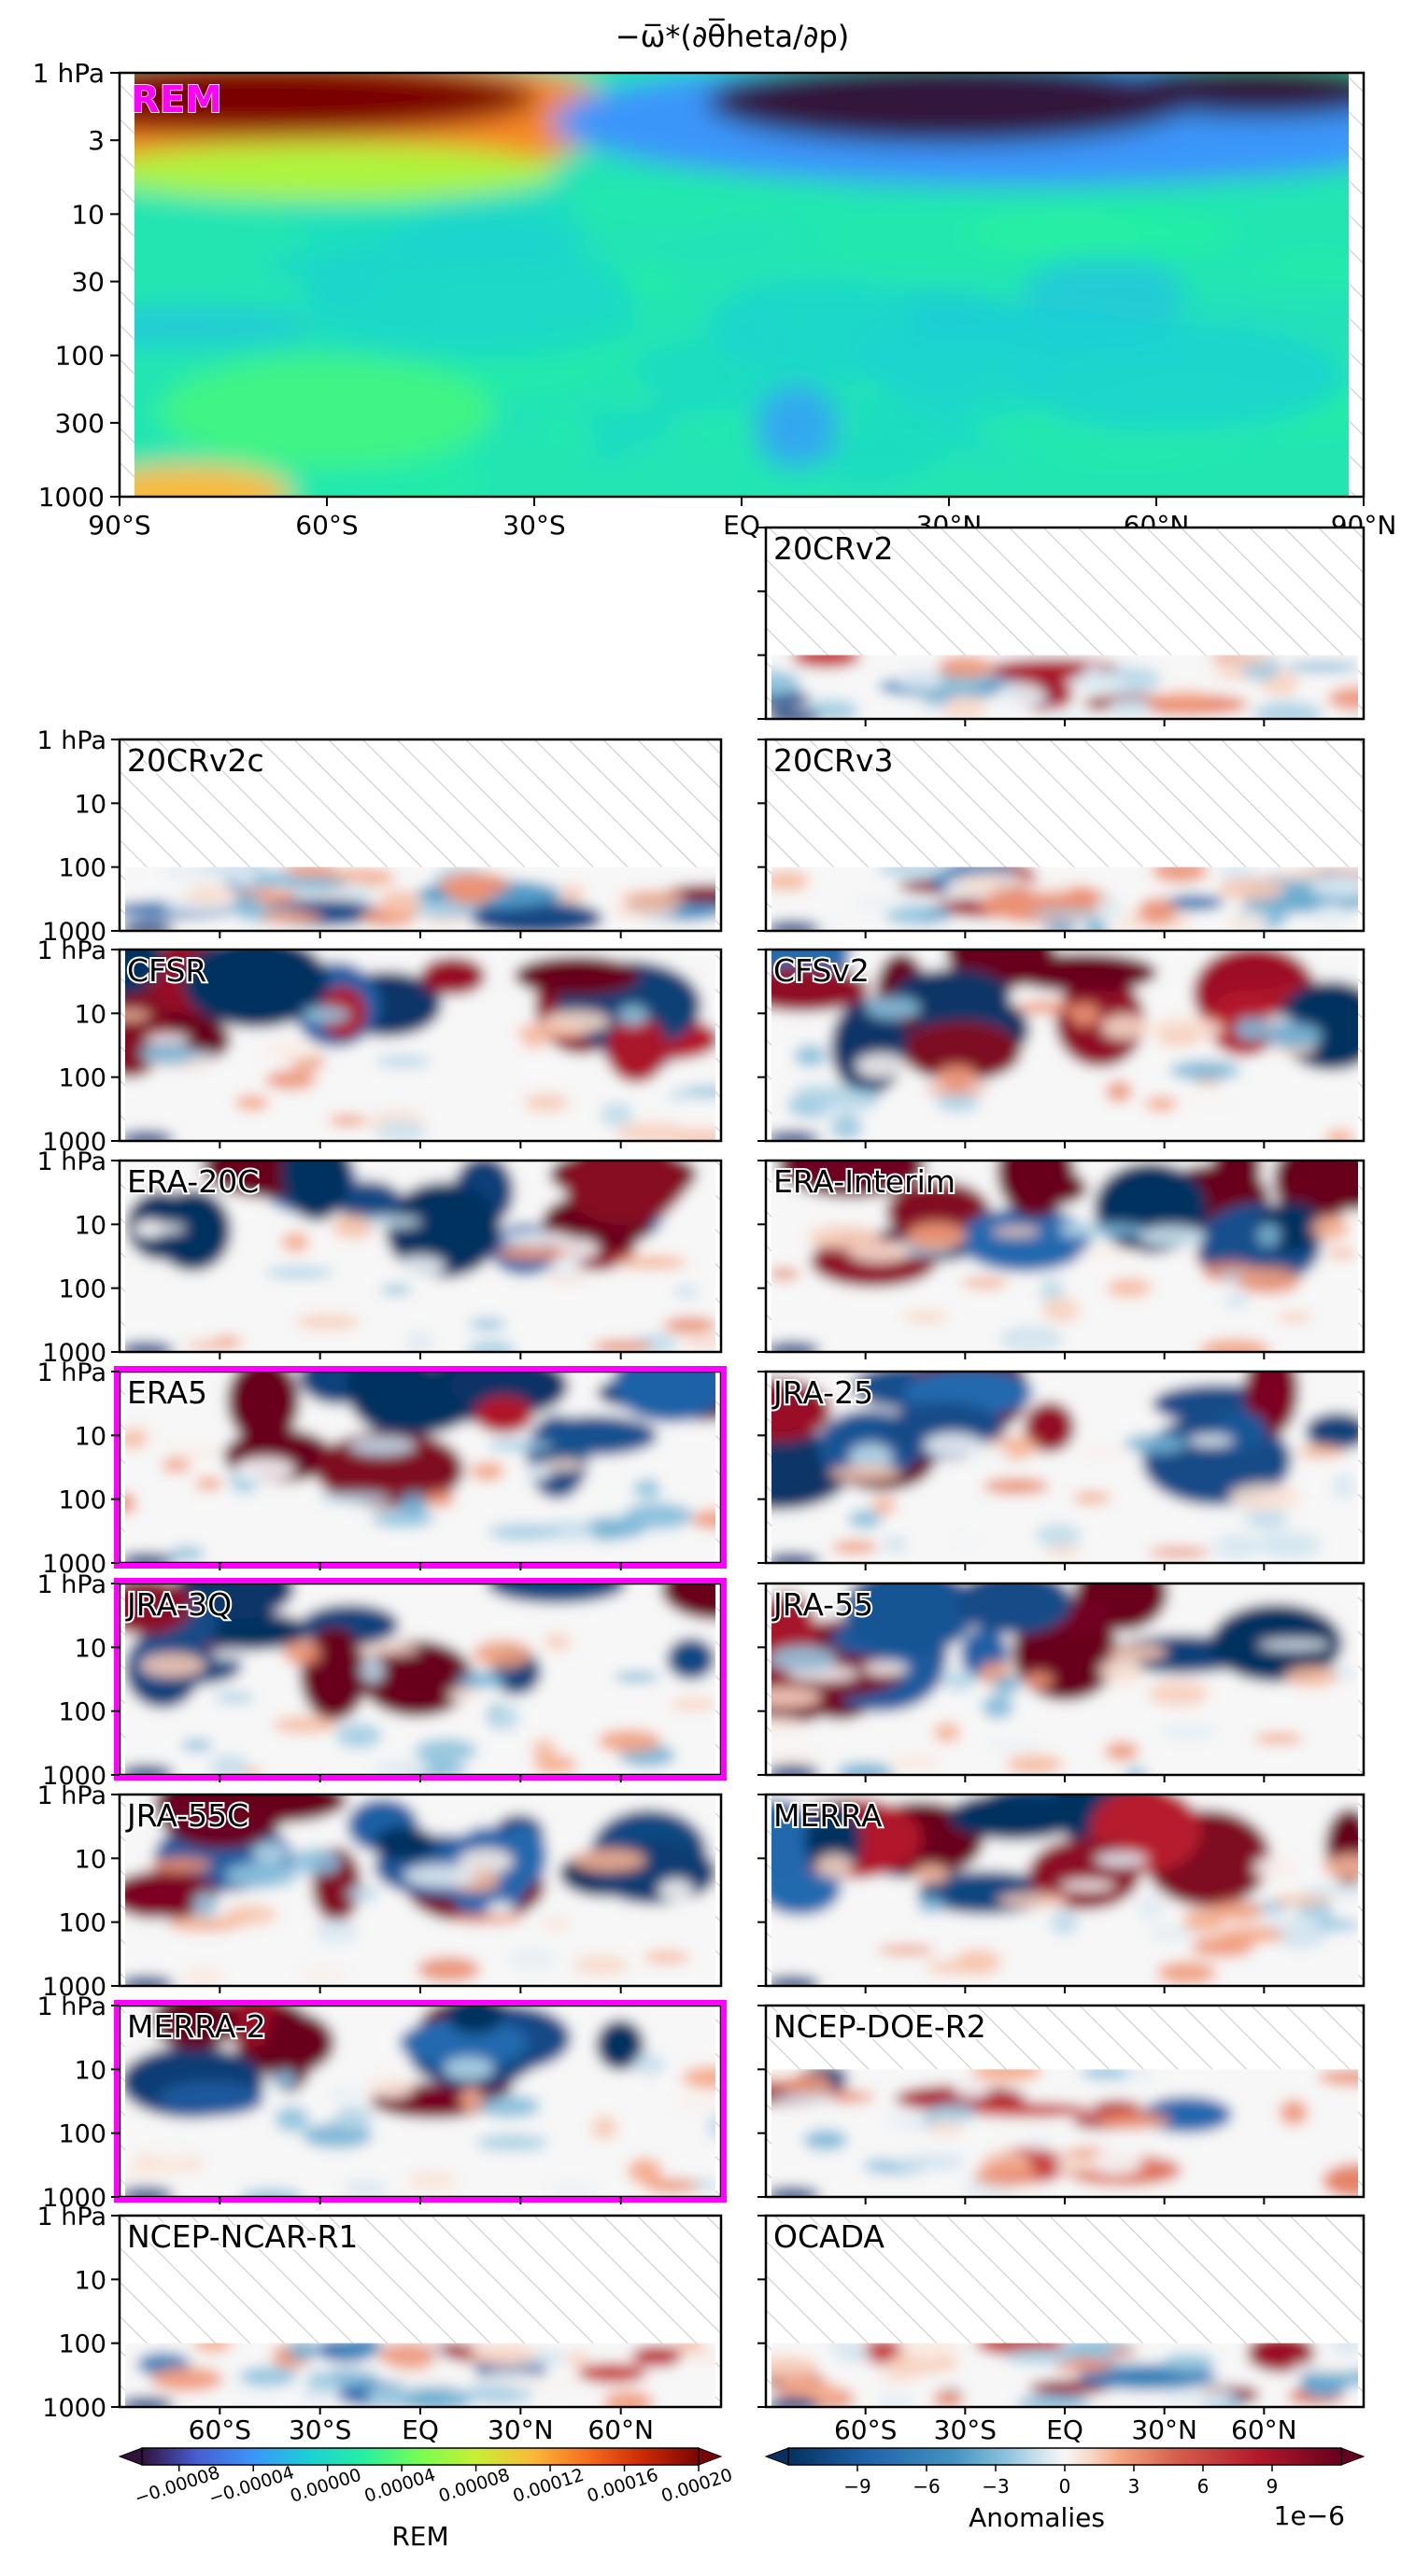 This screenshot has height=2576, width=1401. Describe the element at coordinates (197, 2026) in the screenshot. I see `panel-label-merra-2: MERRA-2` at that location.